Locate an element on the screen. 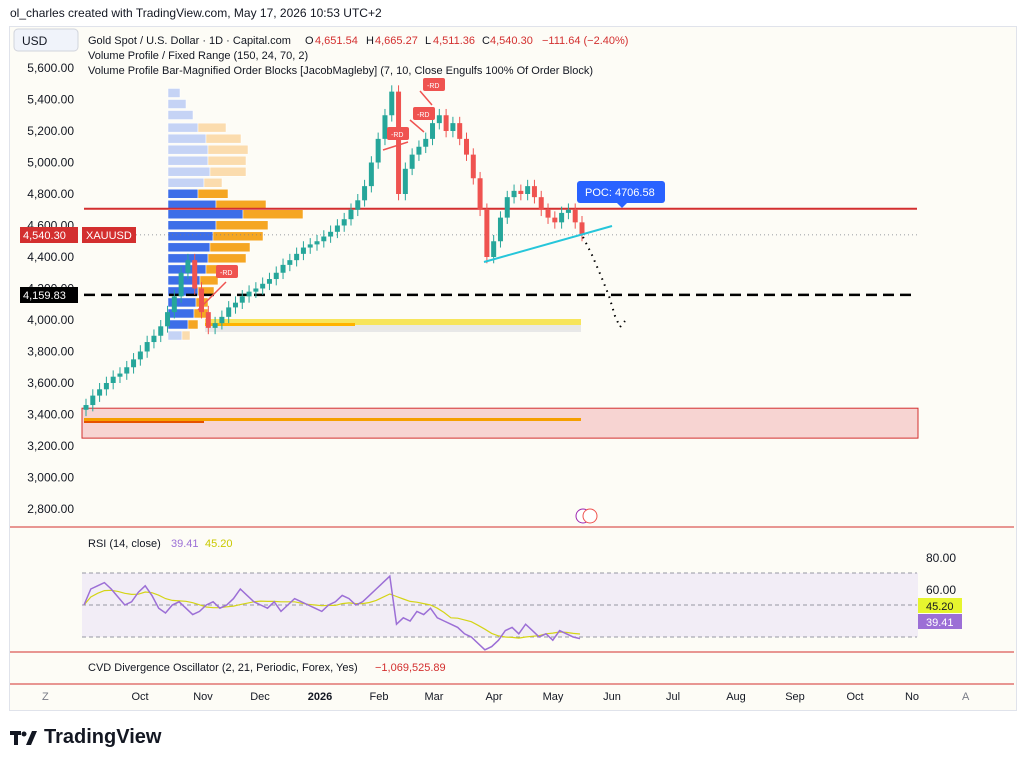 The image size is (1024, 764). x-tick-label: Apr is located at coordinates (493, 697).